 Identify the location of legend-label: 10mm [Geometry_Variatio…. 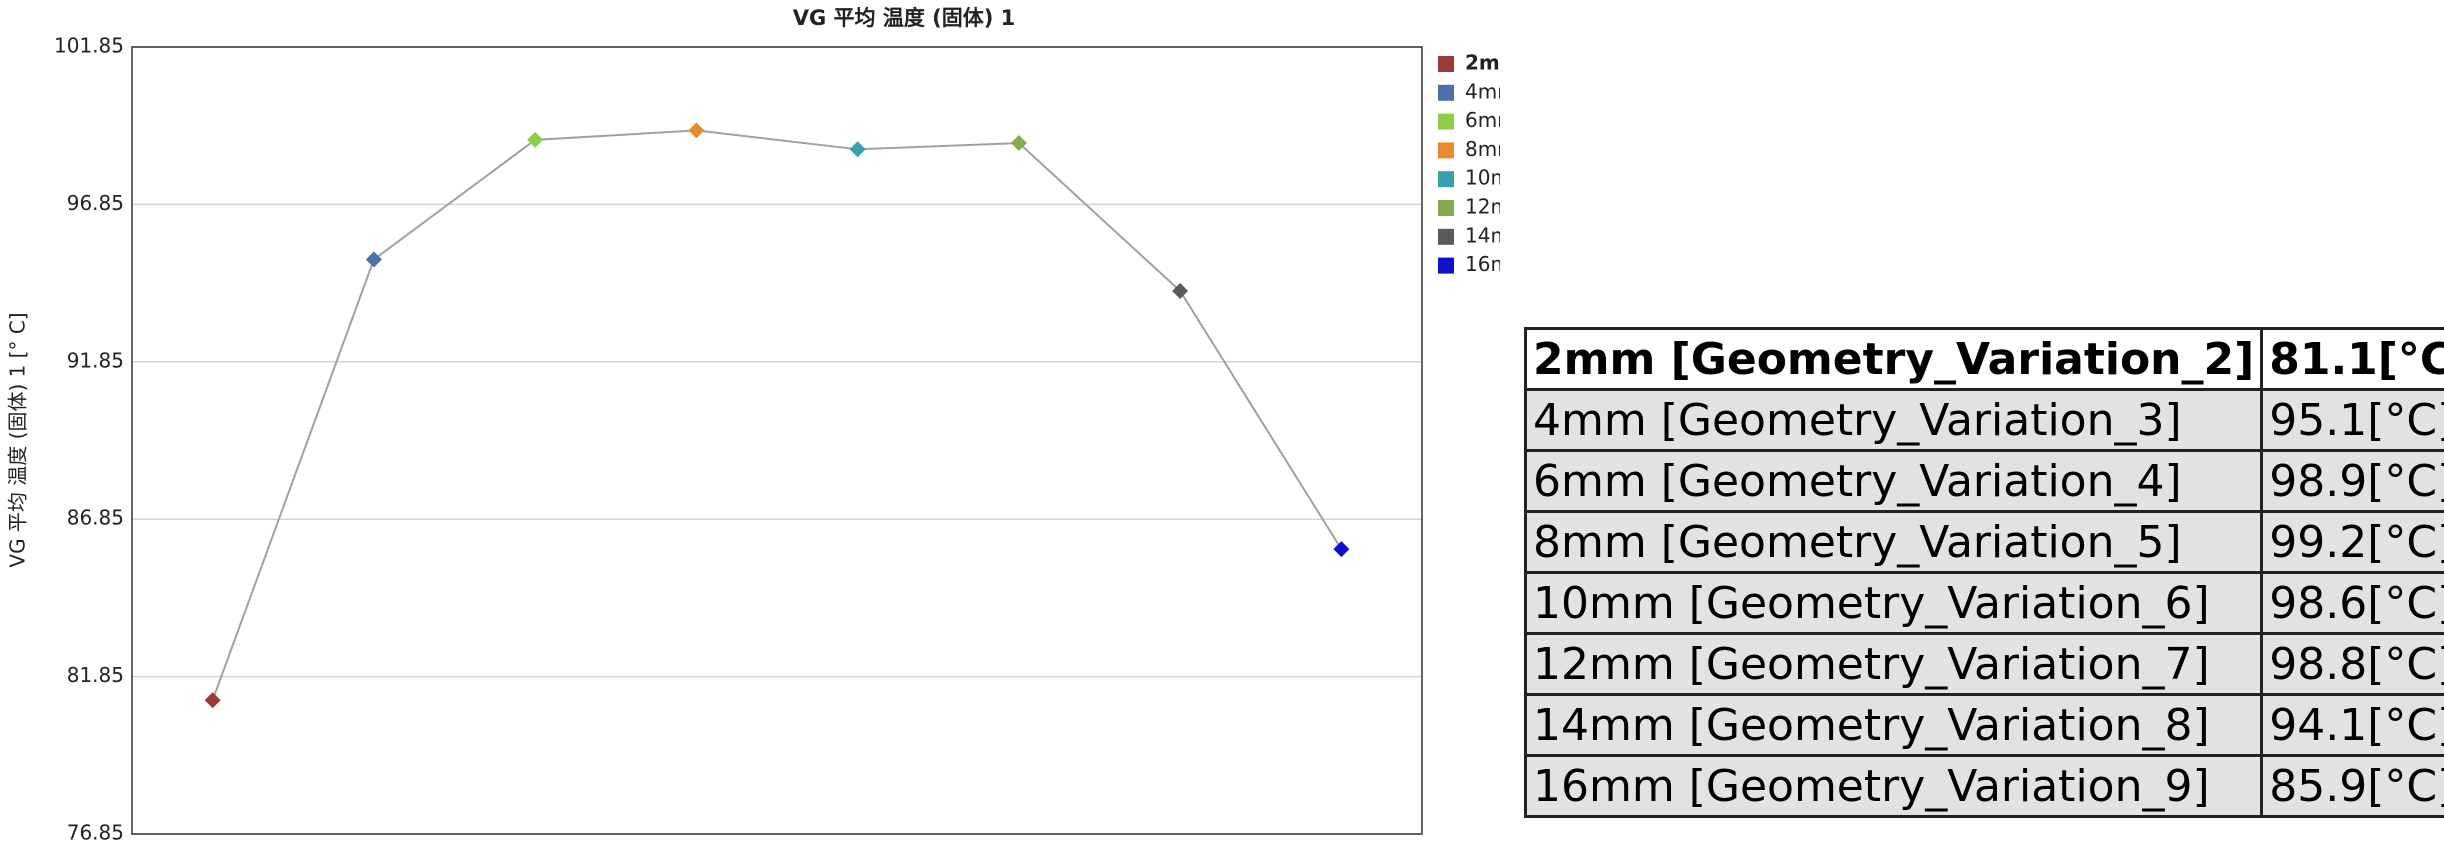
(1482, 178).